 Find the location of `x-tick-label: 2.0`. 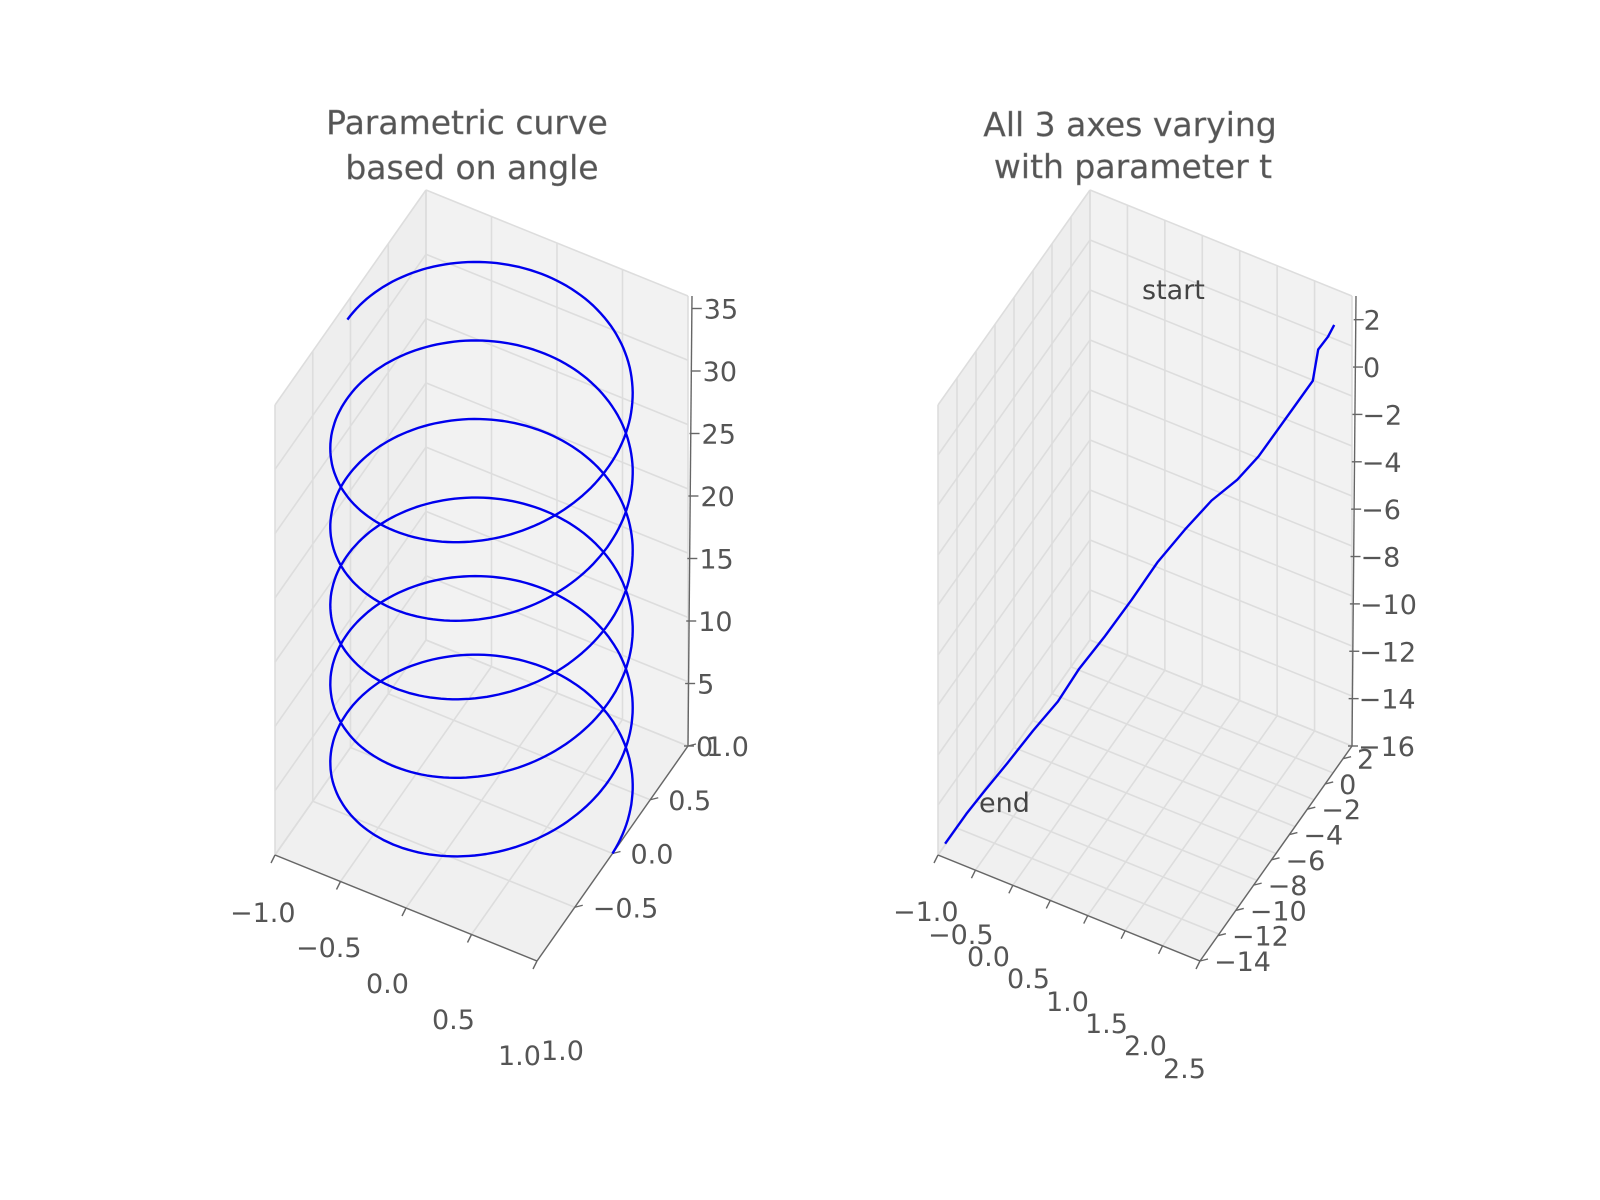

x-tick-label: 2.0 is located at coordinates (1145, 1046).